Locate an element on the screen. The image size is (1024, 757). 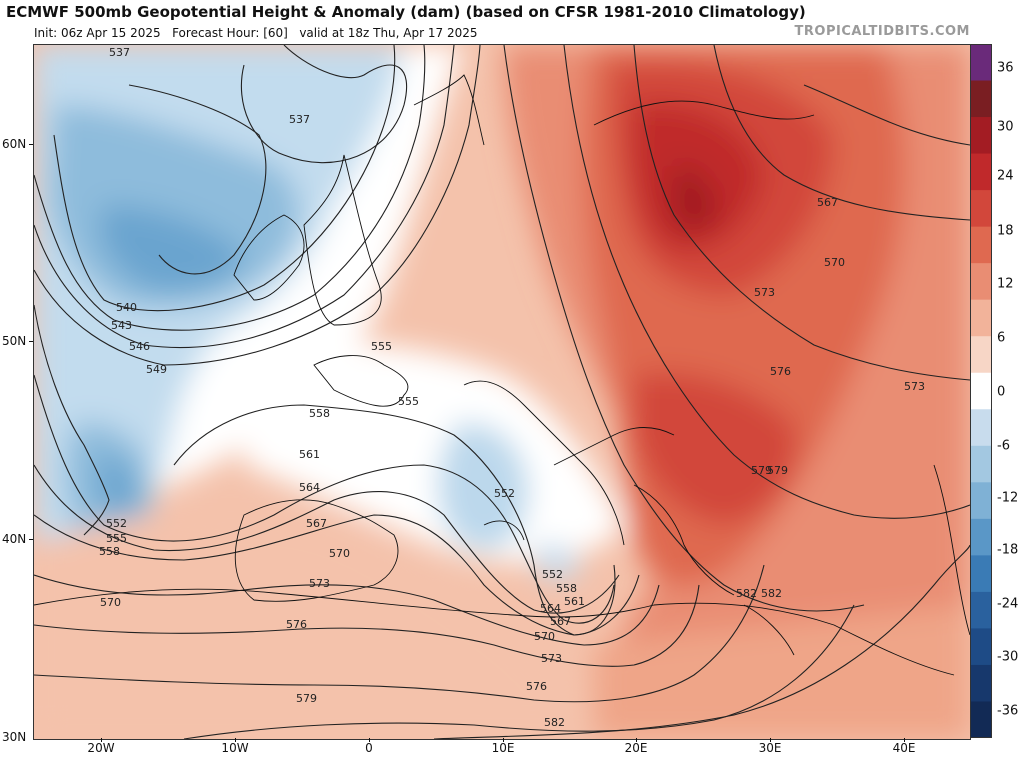
lon-tick-label: 40E is located at coordinates (904, 748).